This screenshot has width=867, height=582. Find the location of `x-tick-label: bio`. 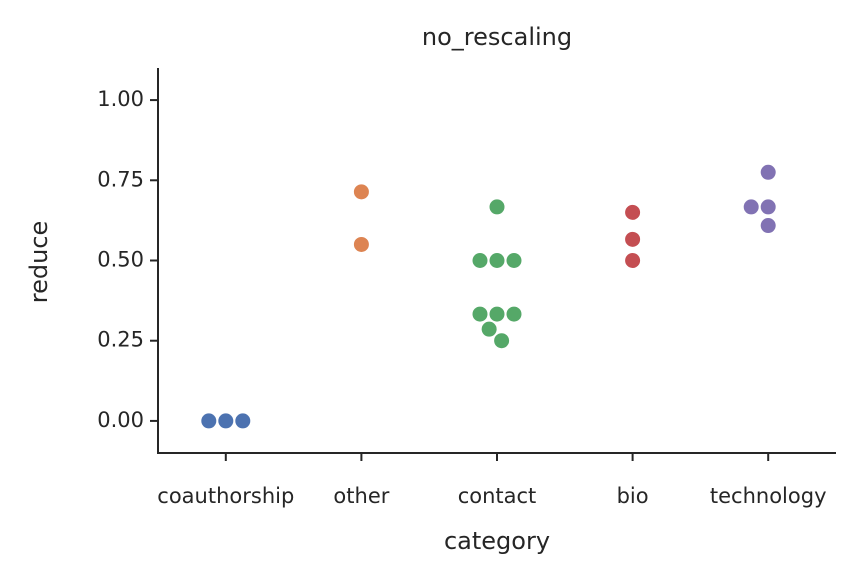

x-tick-label: bio is located at coordinates (633, 496).